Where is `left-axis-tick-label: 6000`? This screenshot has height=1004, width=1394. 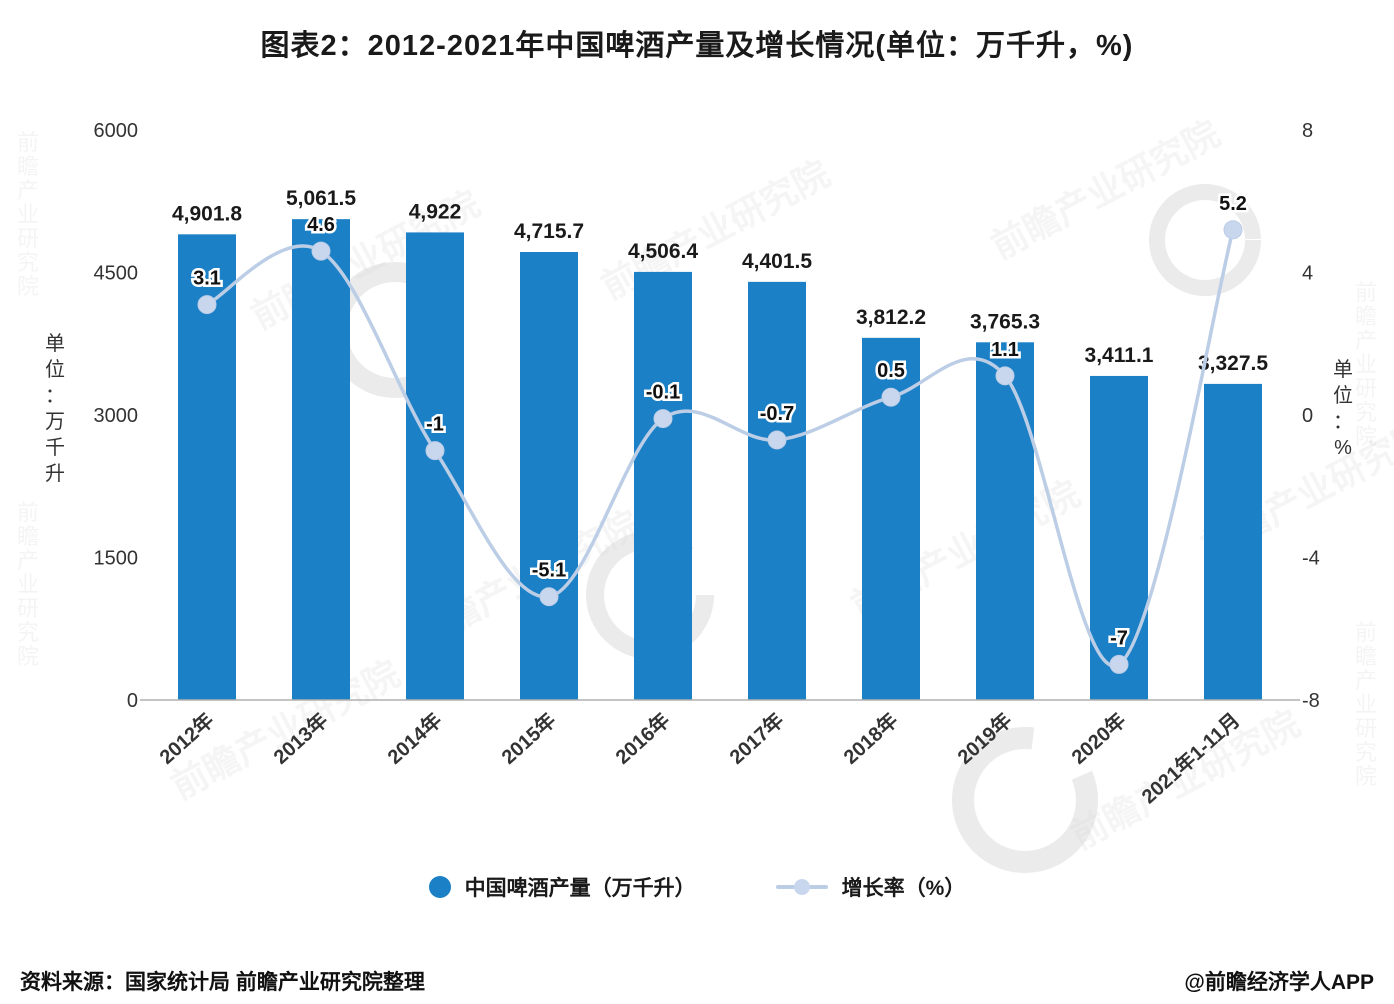
left-axis-tick-label: 6000 is located at coordinates (116, 131).